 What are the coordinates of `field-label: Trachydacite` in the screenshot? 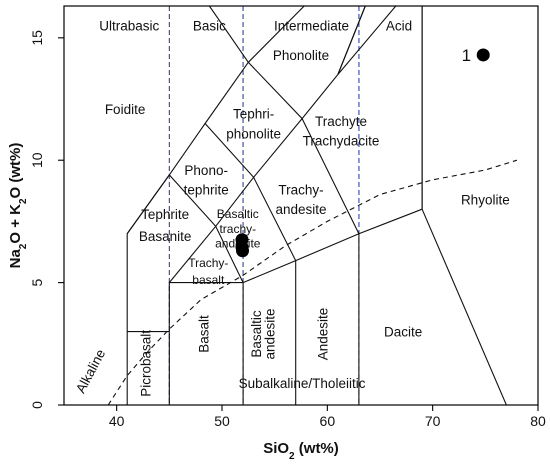 It's located at (341, 141).